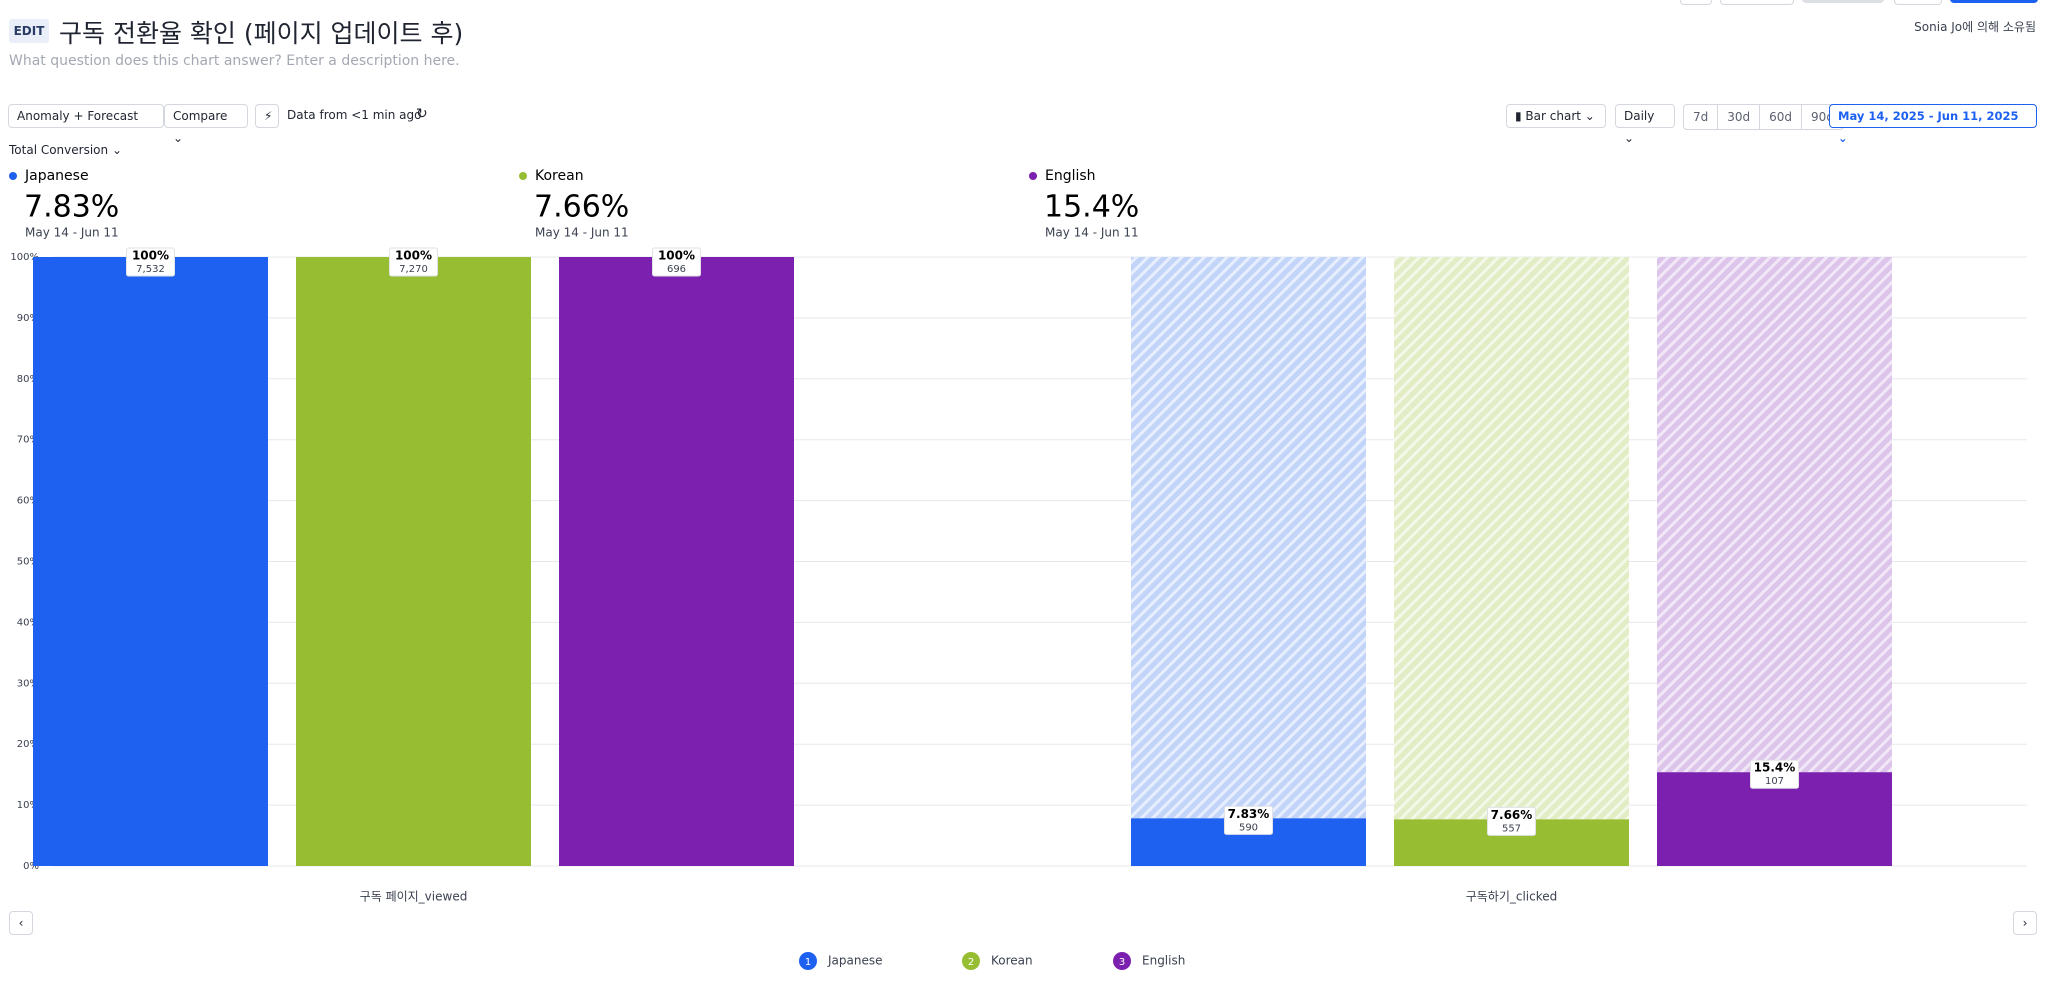  What do you see at coordinates (414, 897) in the screenshot?
I see `x-tick-label: 구독 페이지_viewed` at bounding box center [414, 897].